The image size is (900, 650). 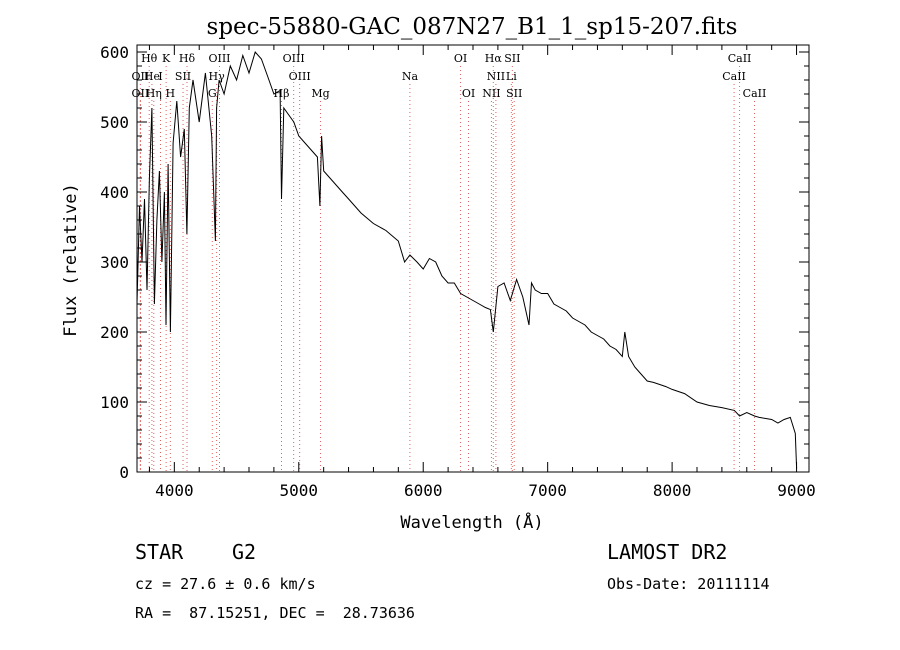 I want to click on survey-name: LAMOST DR2, so click(x=667, y=552).